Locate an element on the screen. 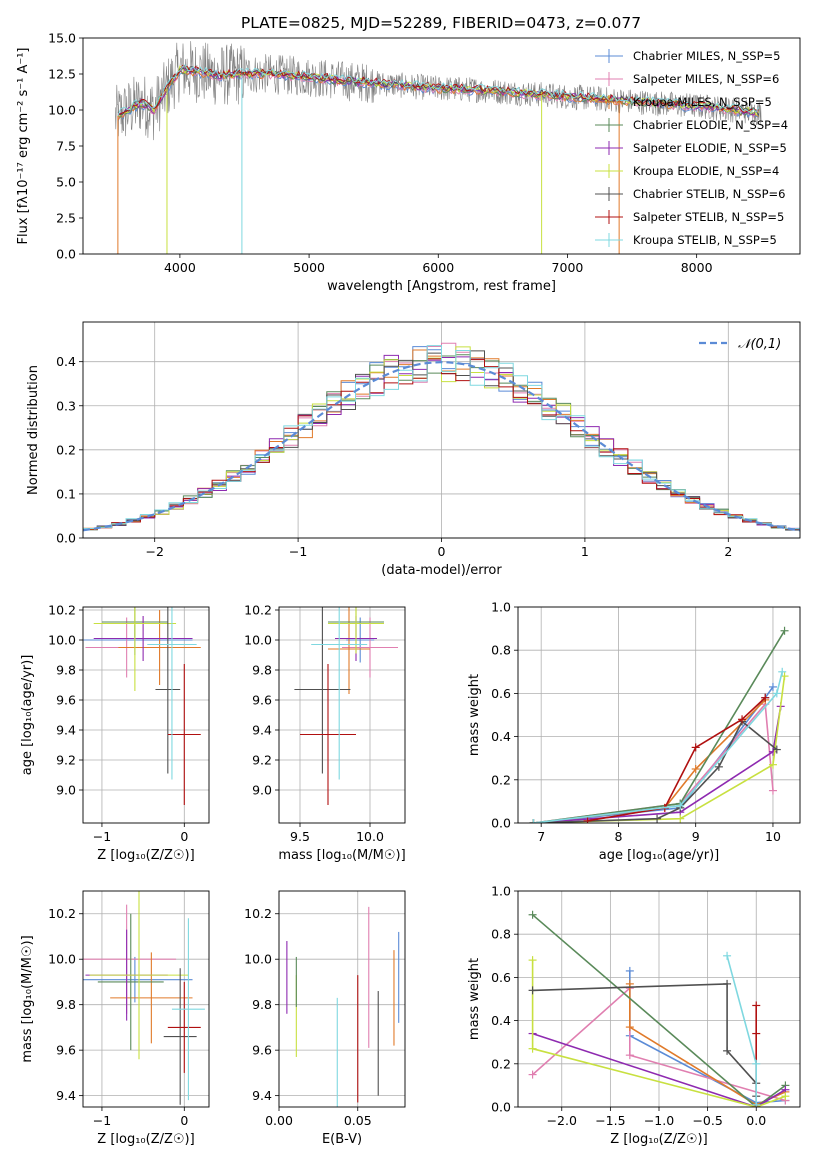 This screenshot has height=1170, width=819. model-spectrum-salpeter_stelib is located at coordinates (438, 89).